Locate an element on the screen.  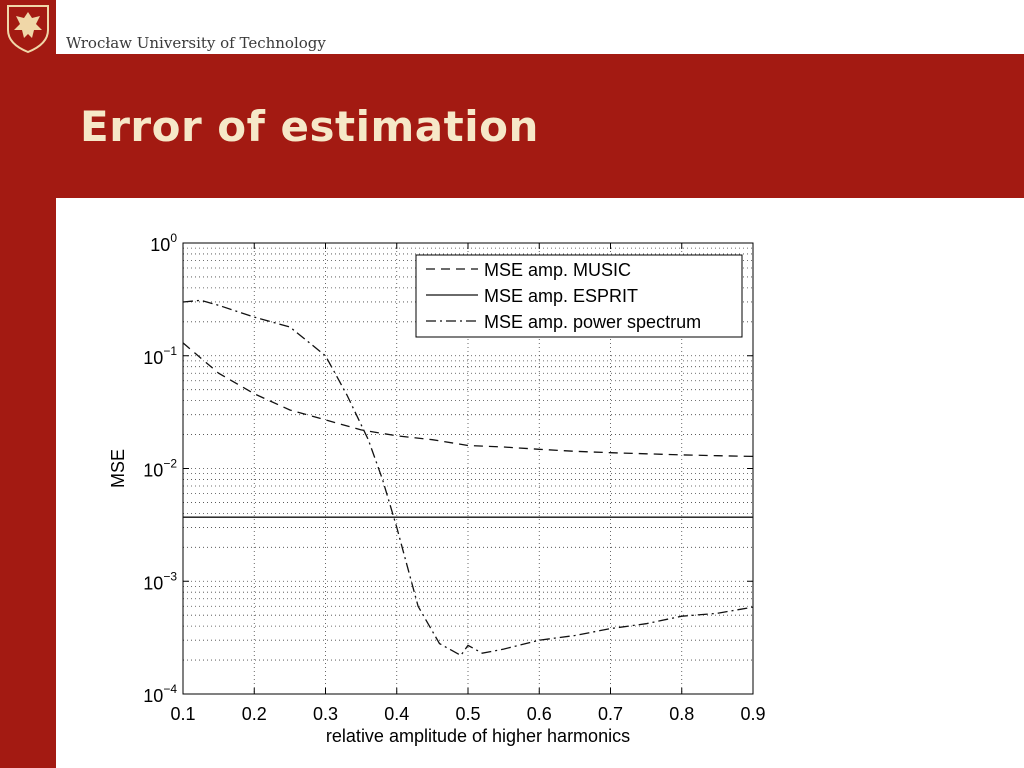
slide-title: Error of estimation is located at coordinates (309, 126).